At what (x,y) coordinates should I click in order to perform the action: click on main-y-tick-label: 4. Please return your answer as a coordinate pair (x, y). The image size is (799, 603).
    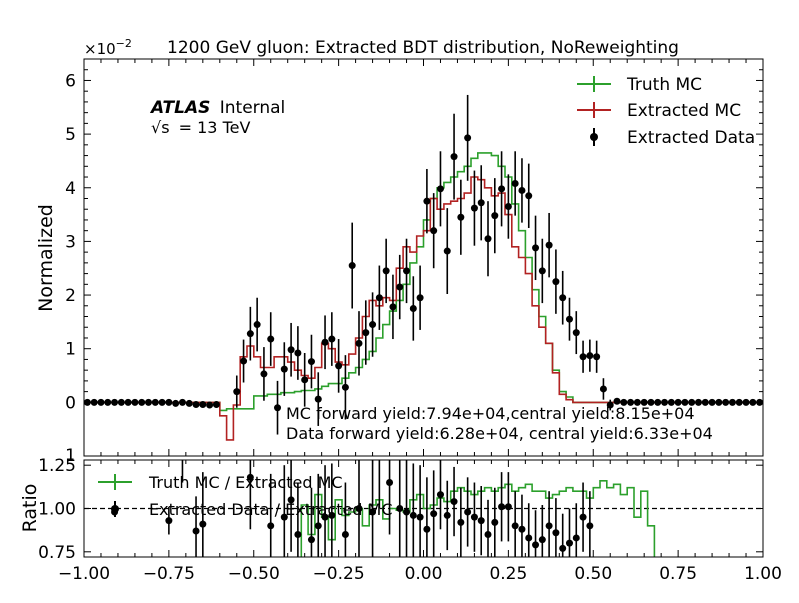
    Looking at the image, I should click on (70, 189).